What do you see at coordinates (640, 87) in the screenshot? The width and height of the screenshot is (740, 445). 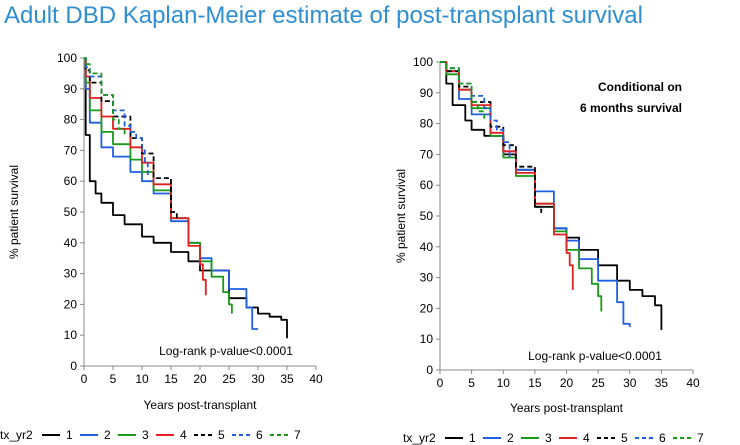 I see `conditional-note-line: Conditional on` at bounding box center [640, 87].